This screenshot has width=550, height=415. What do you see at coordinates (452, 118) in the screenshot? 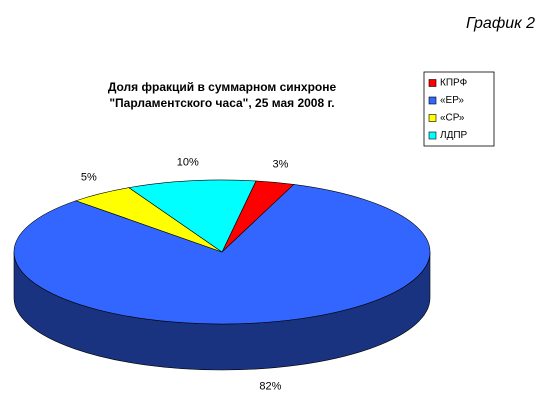
I see `legend-label: «СР»` at bounding box center [452, 118].